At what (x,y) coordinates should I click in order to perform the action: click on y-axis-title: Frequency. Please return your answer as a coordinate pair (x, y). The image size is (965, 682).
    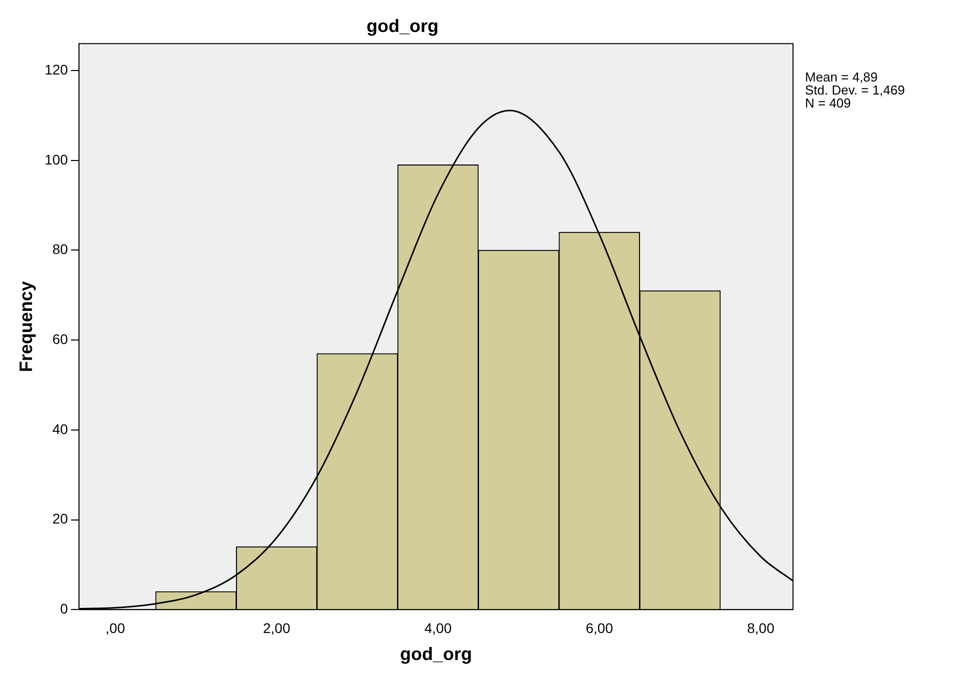
    Looking at the image, I should click on (26, 326).